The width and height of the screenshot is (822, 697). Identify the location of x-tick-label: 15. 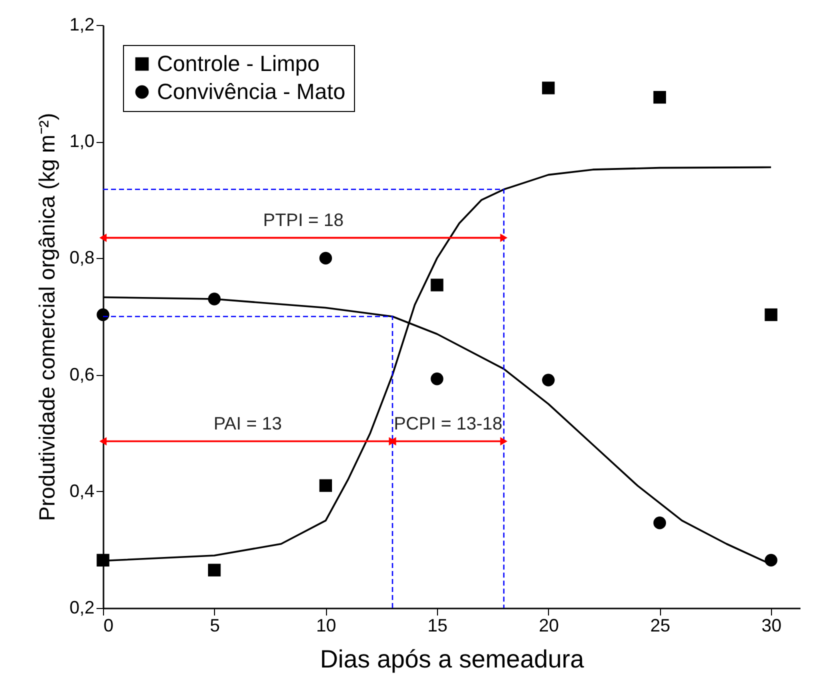
(438, 626).